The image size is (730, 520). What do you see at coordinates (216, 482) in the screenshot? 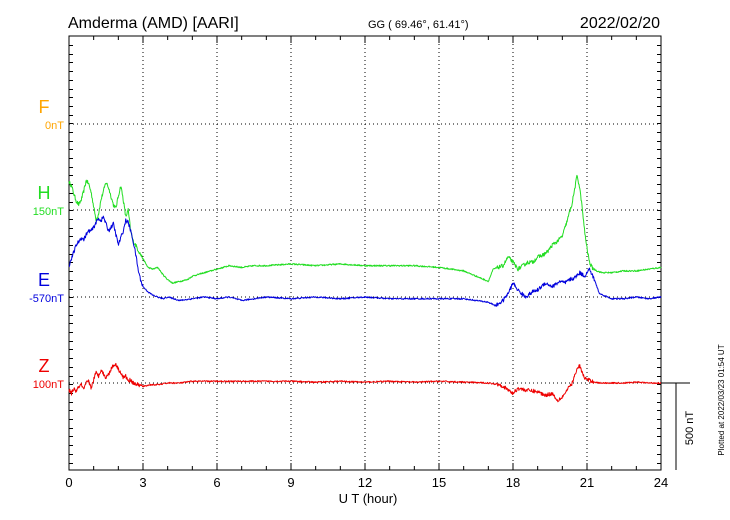
I see `x-tick-label: 6` at bounding box center [216, 482].